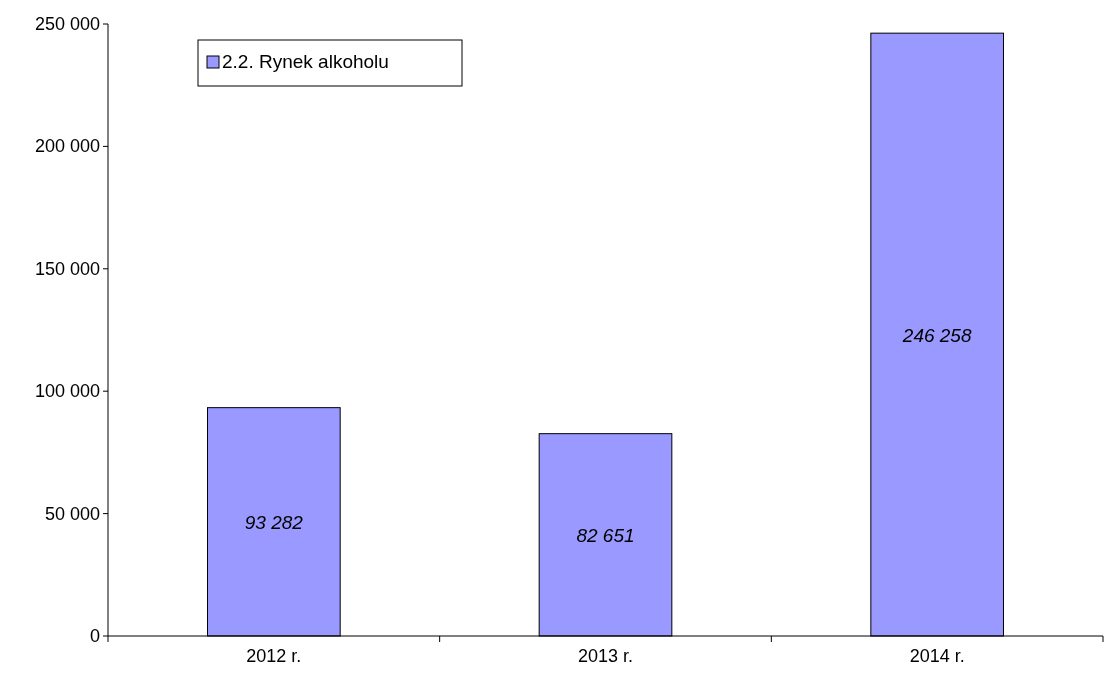 Image resolution: width=1115 pixels, height=679 pixels. Describe the element at coordinates (72, 513) in the screenshot. I see `y-tick-label: 50 000` at that location.